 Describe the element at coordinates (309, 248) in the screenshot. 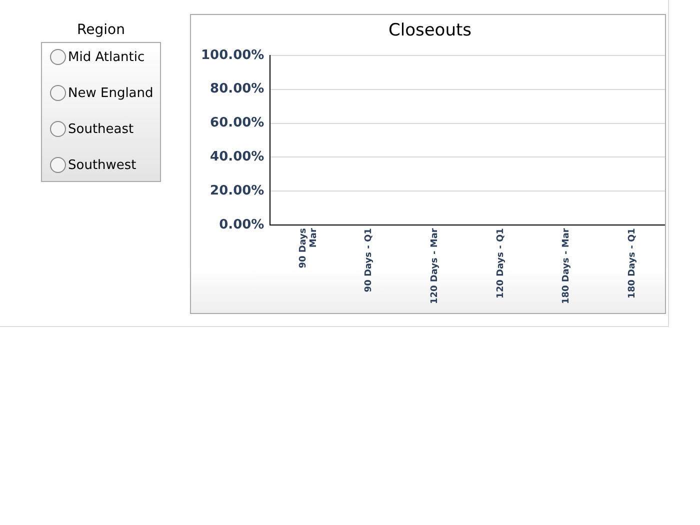

I see `x-tick-label: 90 Days Mar` at that location.